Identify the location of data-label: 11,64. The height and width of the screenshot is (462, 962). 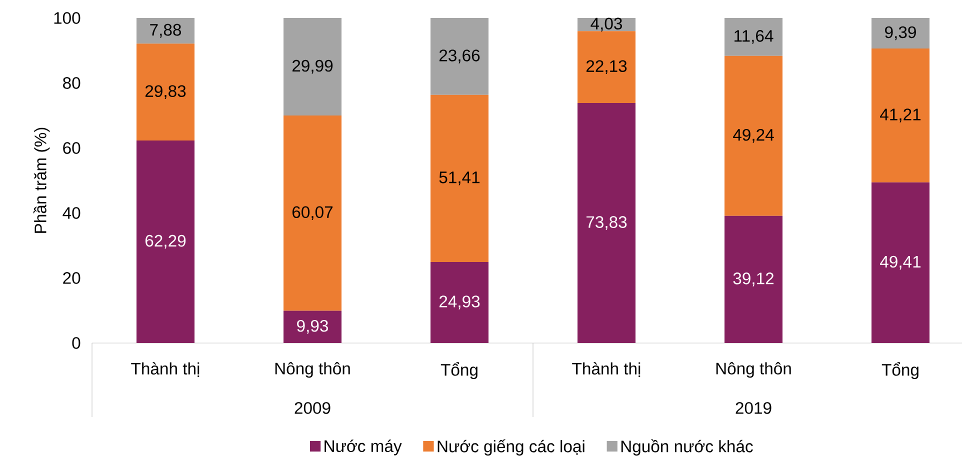
(754, 37).